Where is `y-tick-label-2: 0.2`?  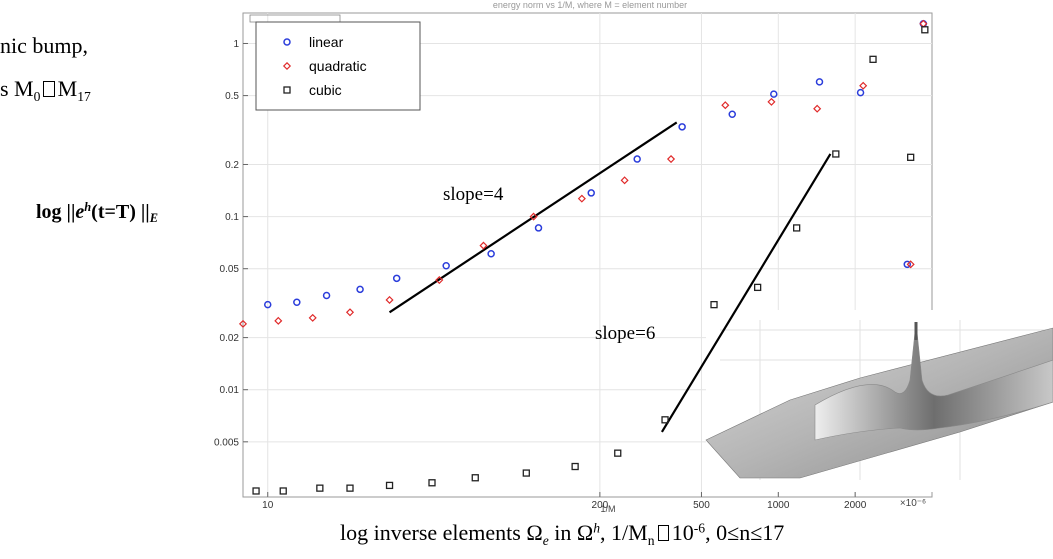
y-tick-label-2: 0.2 is located at coordinates (232, 165).